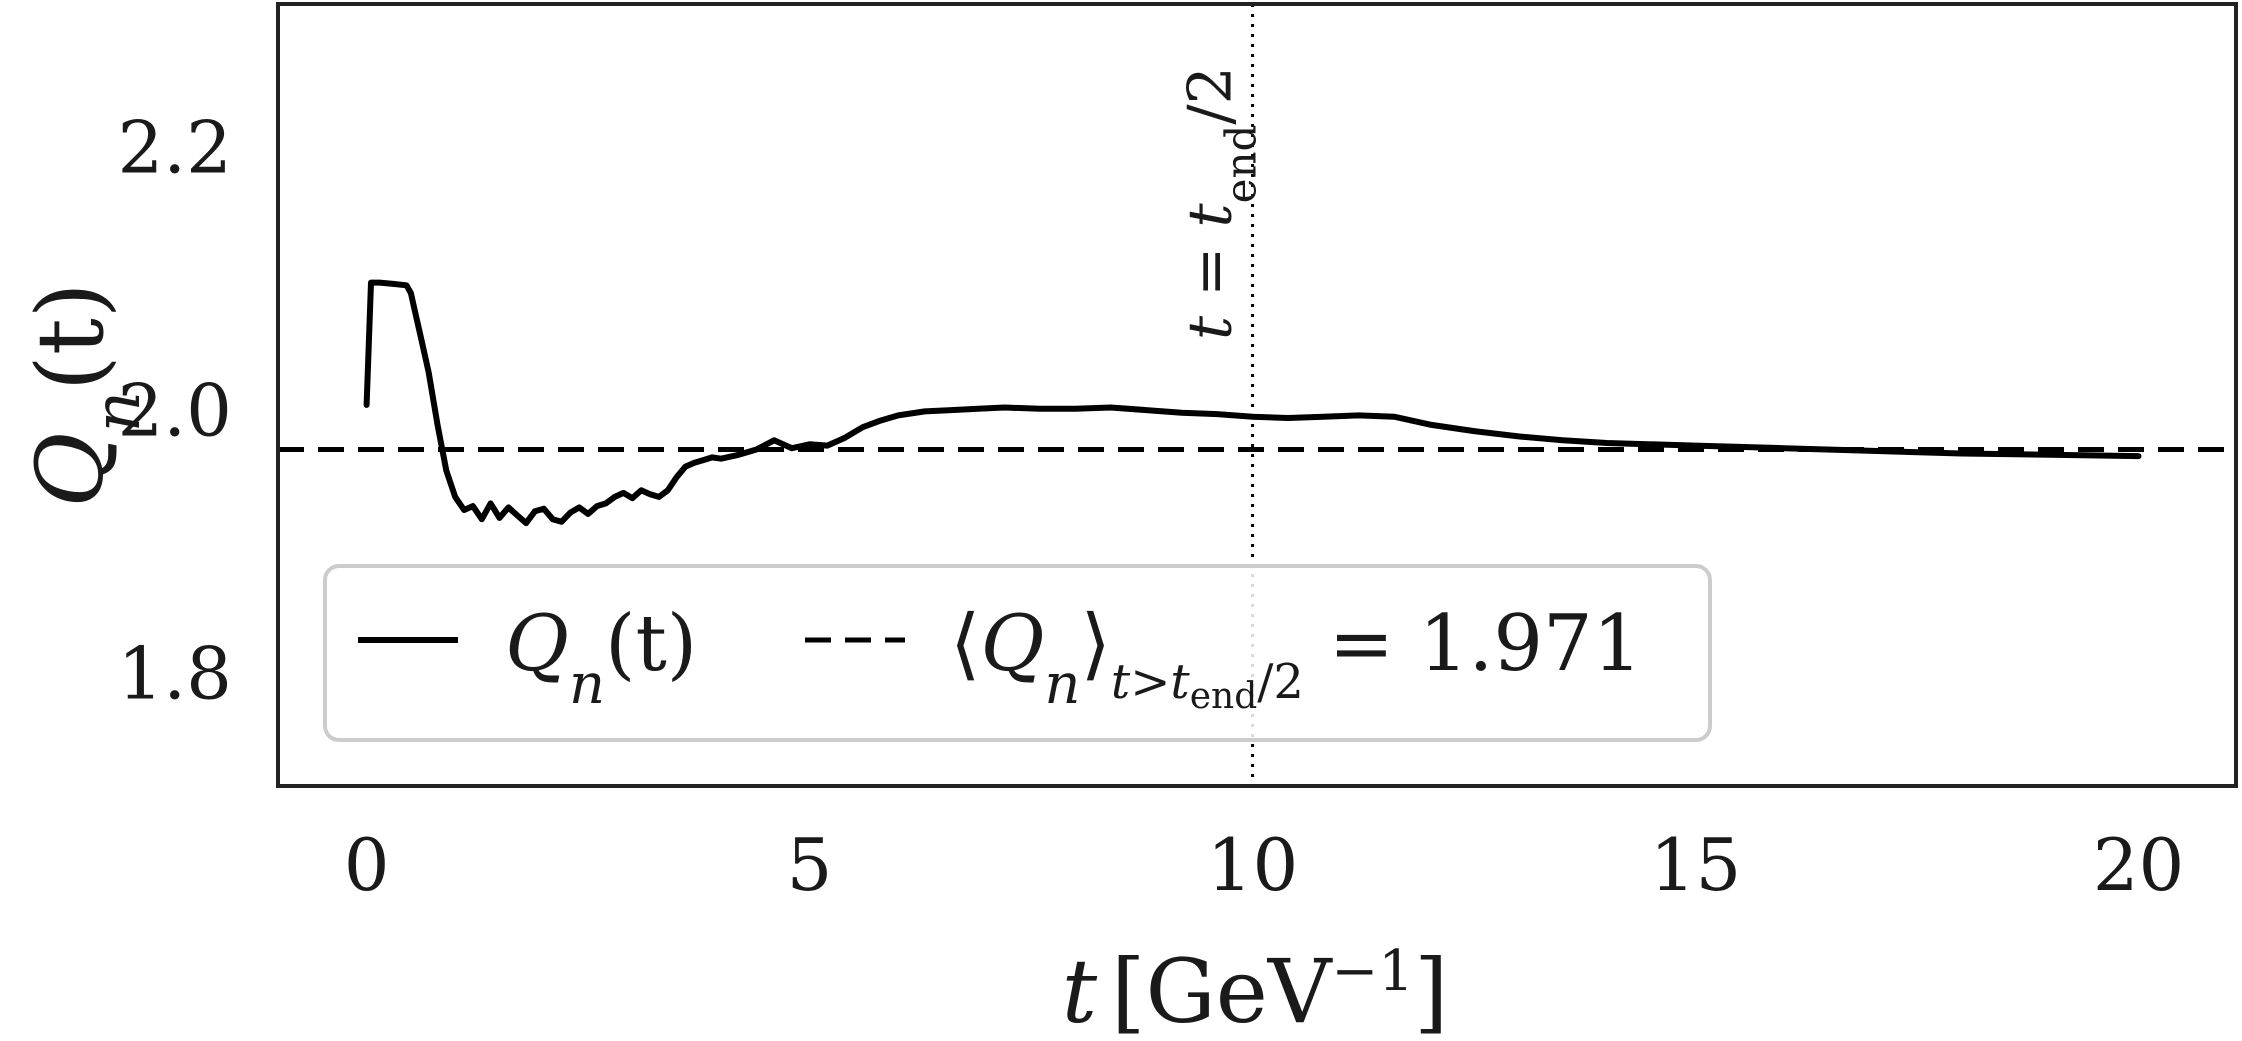 The width and height of the screenshot is (2242, 1041). Describe the element at coordinates (1253, 865) in the screenshot. I see `x-tick-label: 10` at that location.